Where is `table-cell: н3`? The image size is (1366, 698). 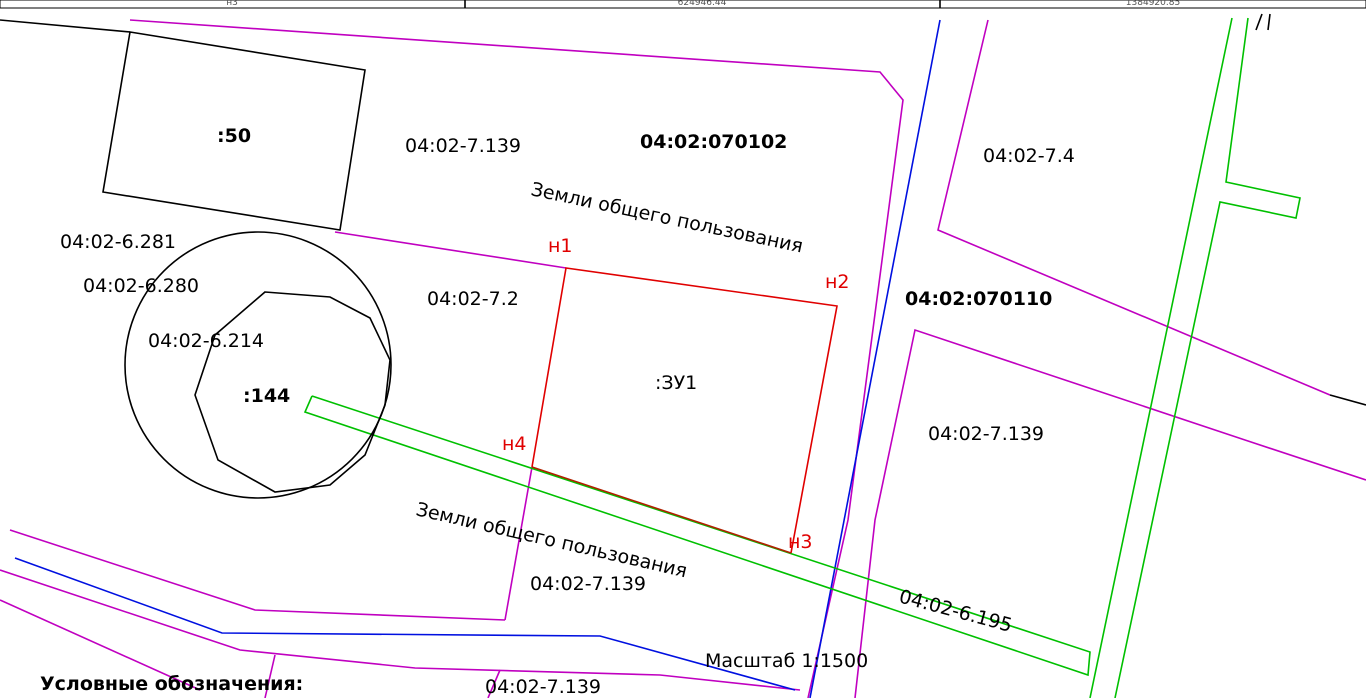 table-cell: н3 is located at coordinates (232, 4).